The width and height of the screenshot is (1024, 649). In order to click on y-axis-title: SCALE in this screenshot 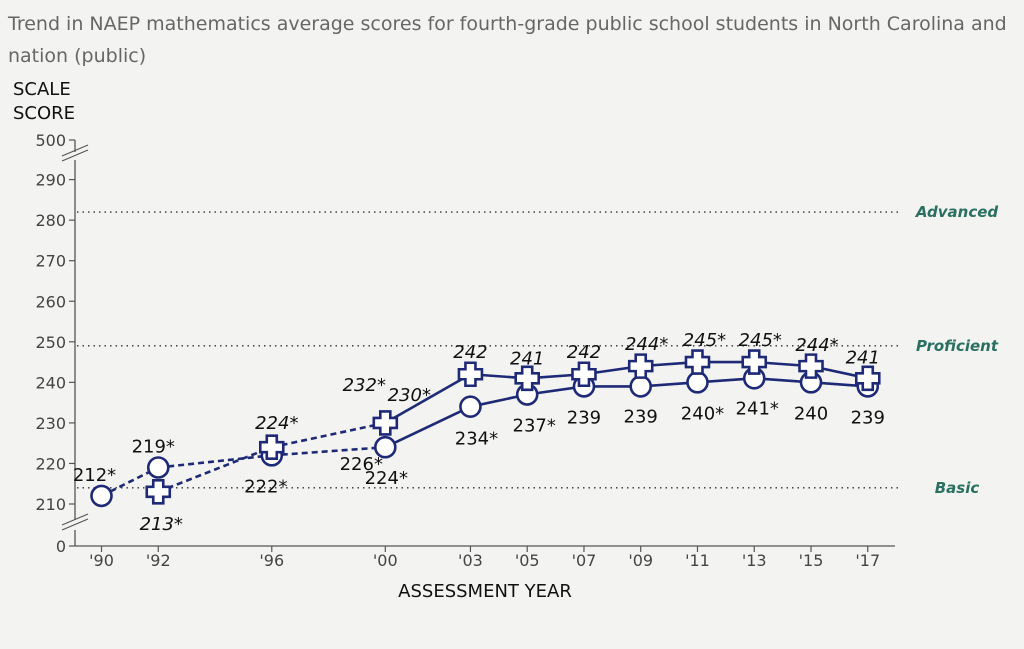, I will do `click(42, 89)`.